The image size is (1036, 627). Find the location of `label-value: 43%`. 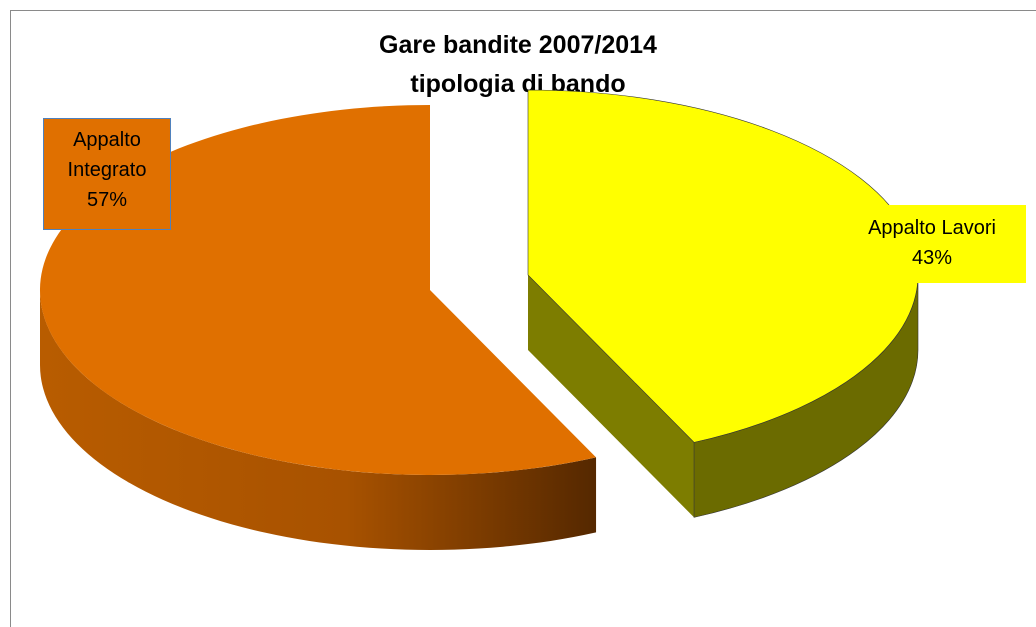

label-value: 43% is located at coordinates (932, 258).